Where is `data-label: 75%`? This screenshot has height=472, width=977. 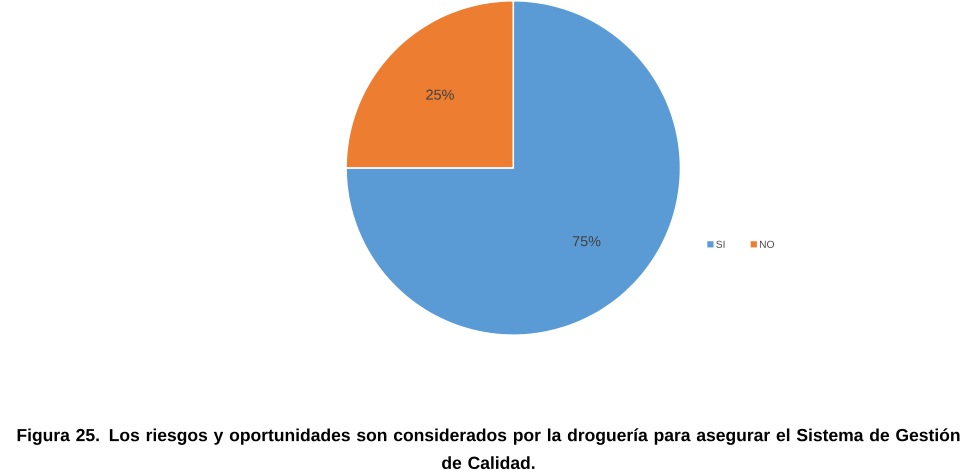 data-label: 75% is located at coordinates (586, 241).